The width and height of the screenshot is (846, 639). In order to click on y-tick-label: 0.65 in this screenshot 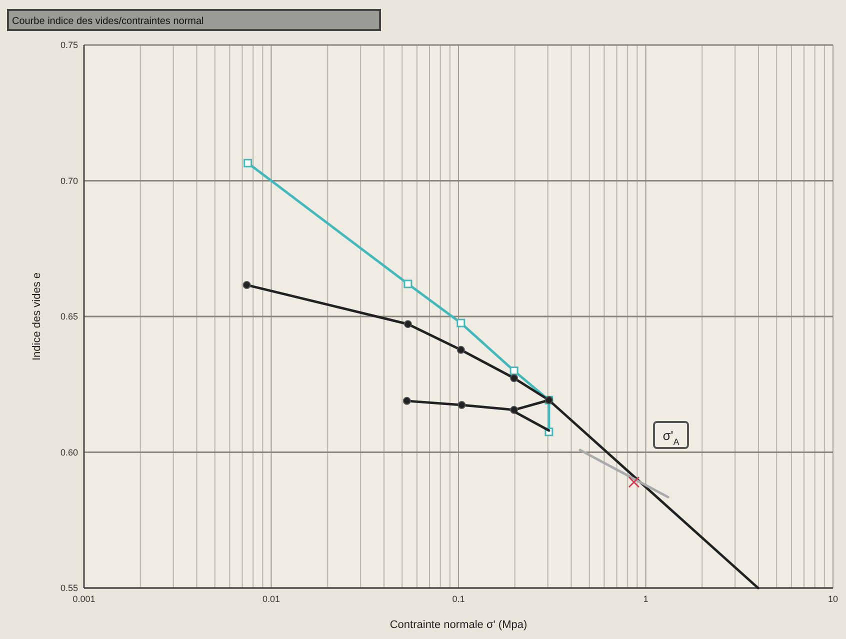, I will do `click(69, 317)`.